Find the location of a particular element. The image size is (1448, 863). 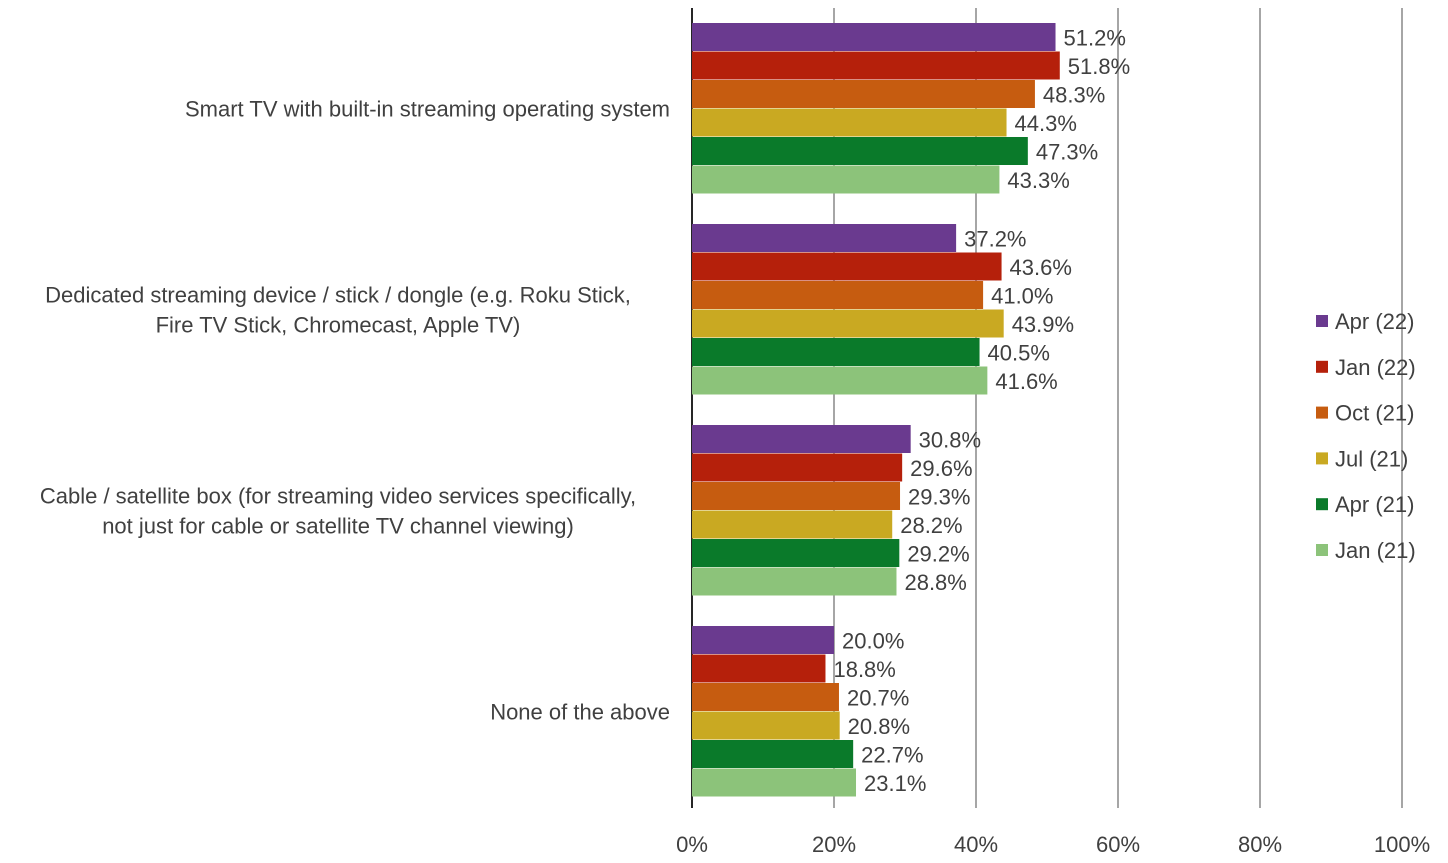

legend-label: Oct (21) is located at coordinates (1374, 413).